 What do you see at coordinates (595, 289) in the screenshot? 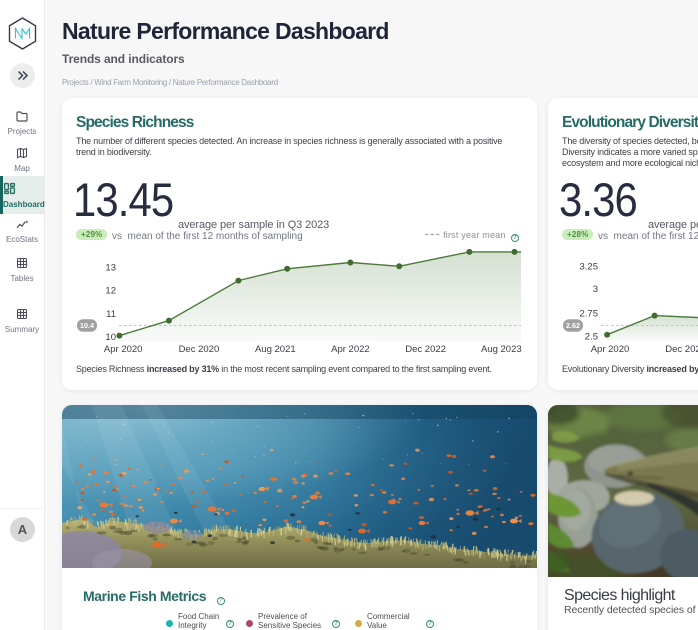
I see `svg-text: 3` at bounding box center [595, 289].